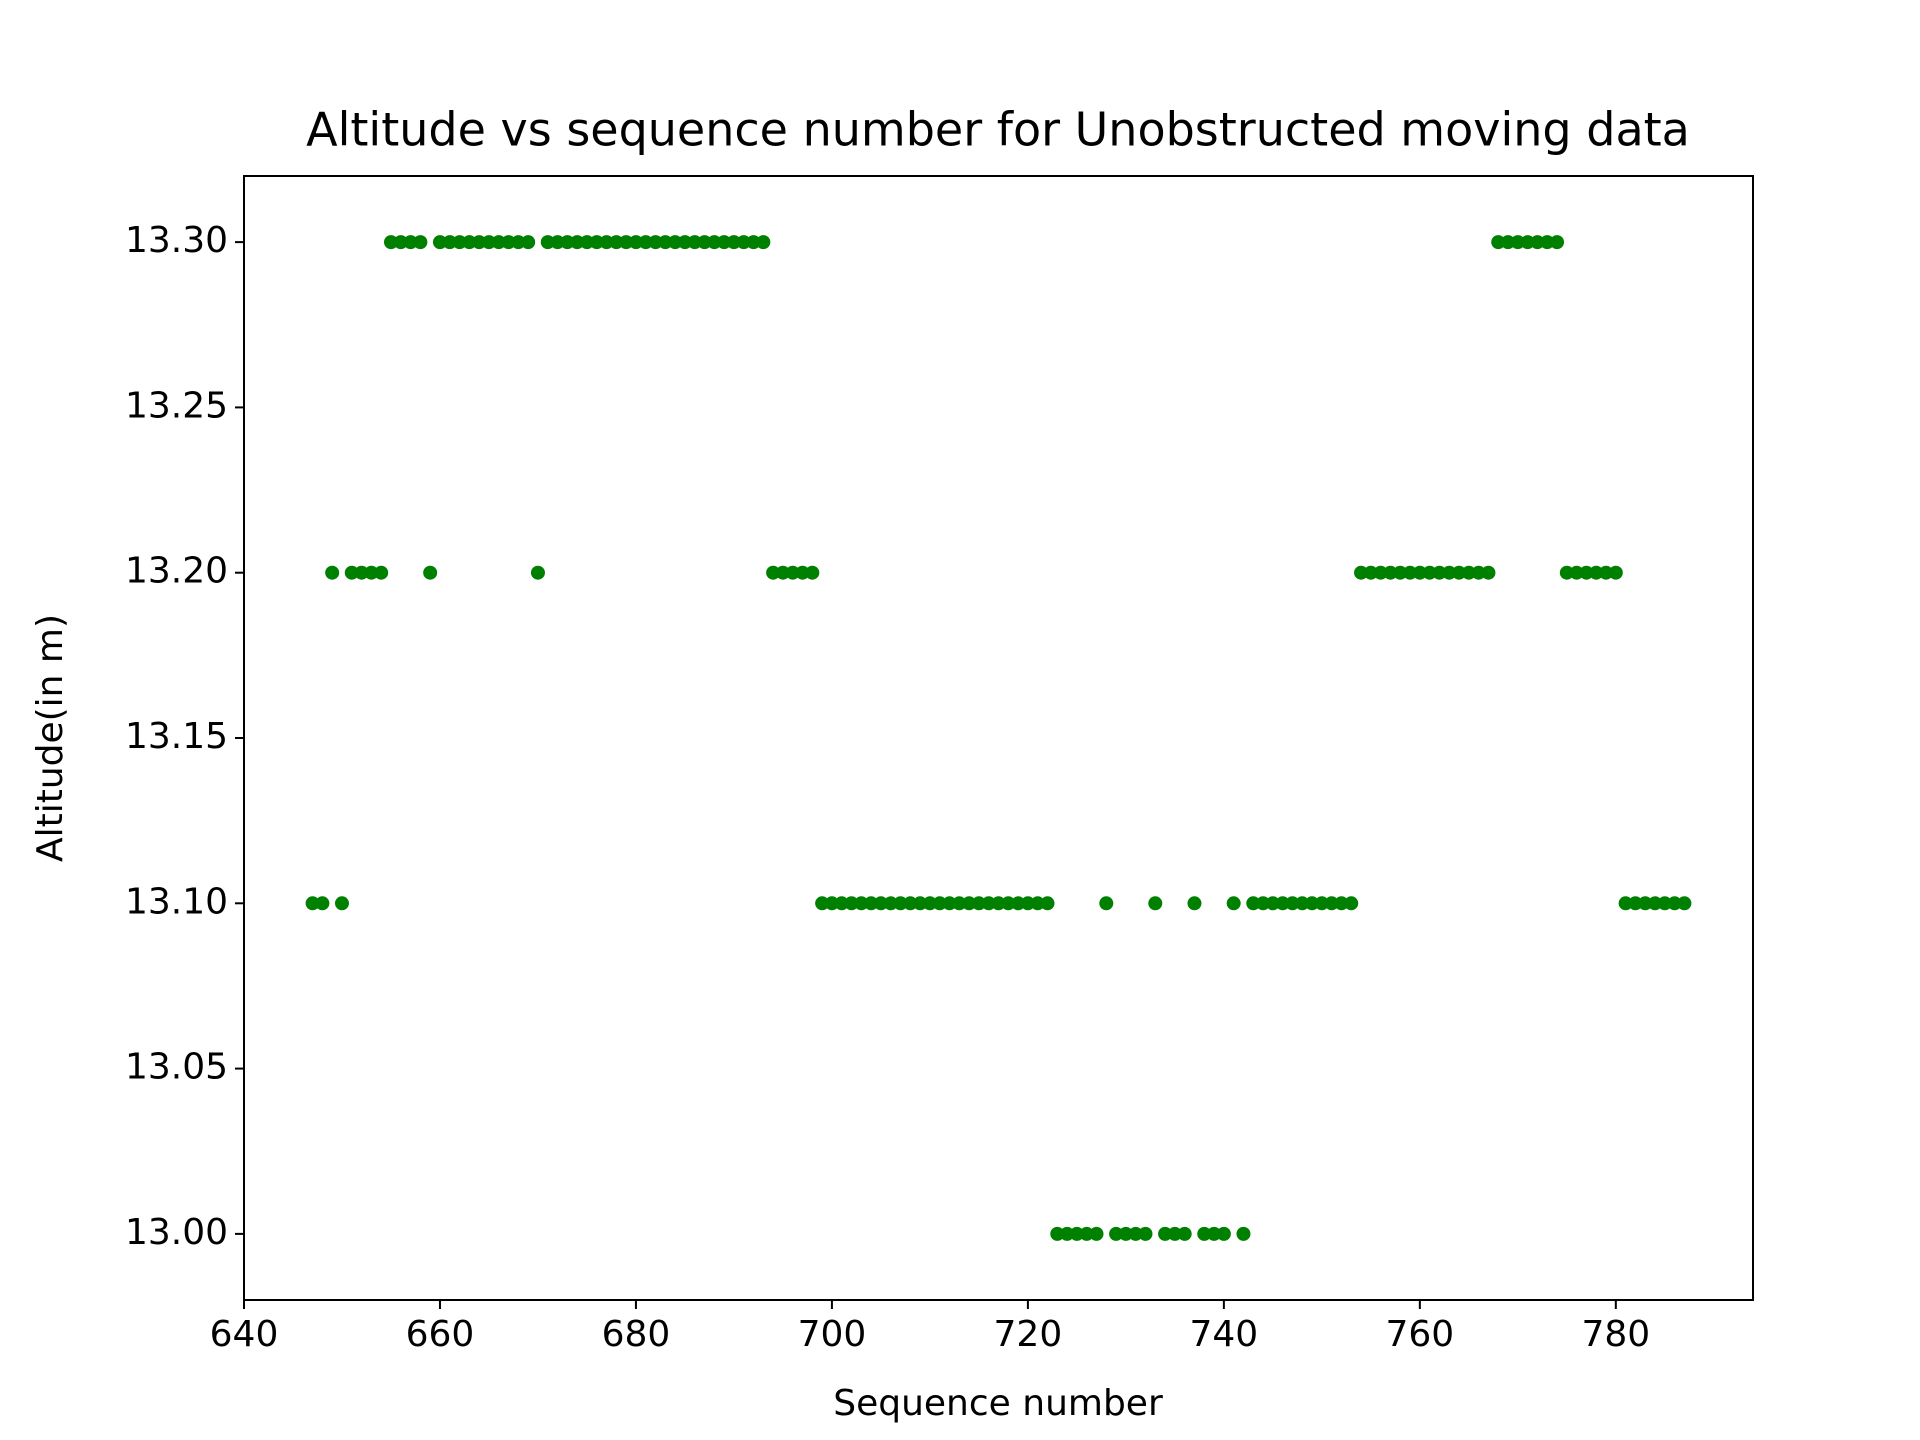  What do you see at coordinates (176, 901) in the screenshot?
I see `y-tick-label: 13.10` at bounding box center [176, 901].